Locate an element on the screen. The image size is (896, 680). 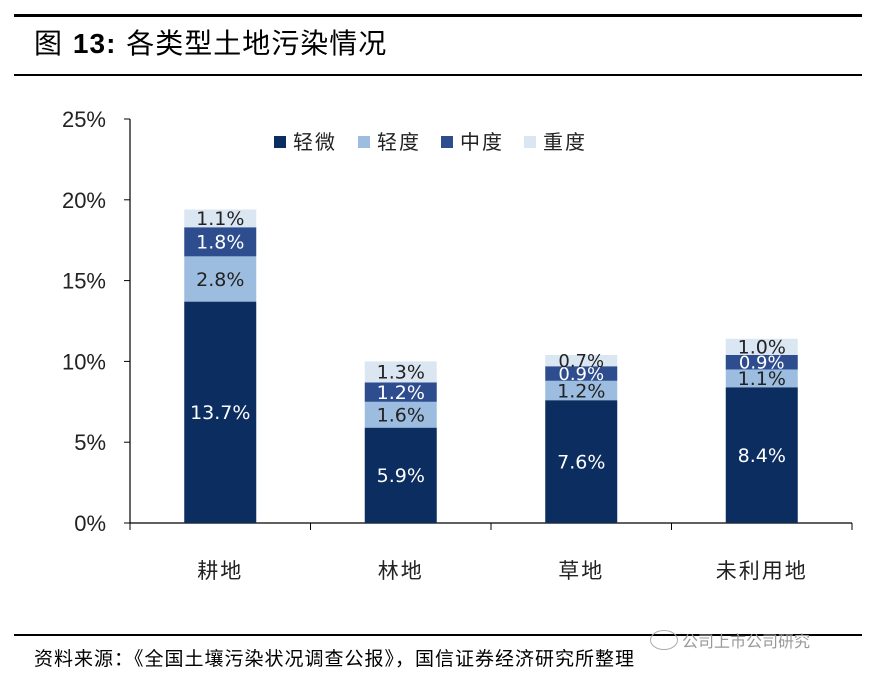
y-tick-label: 0% is located at coordinates (90, 523).